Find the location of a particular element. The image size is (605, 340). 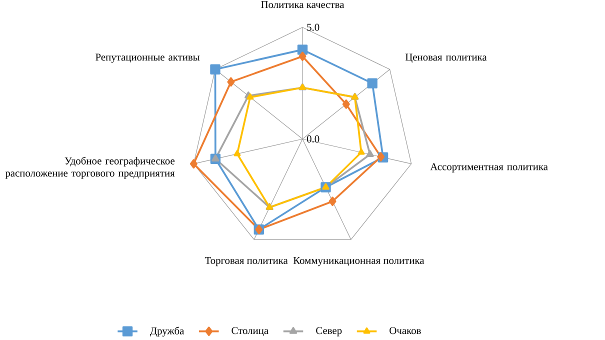

legend-label: Север is located at coordinates (329, 331).